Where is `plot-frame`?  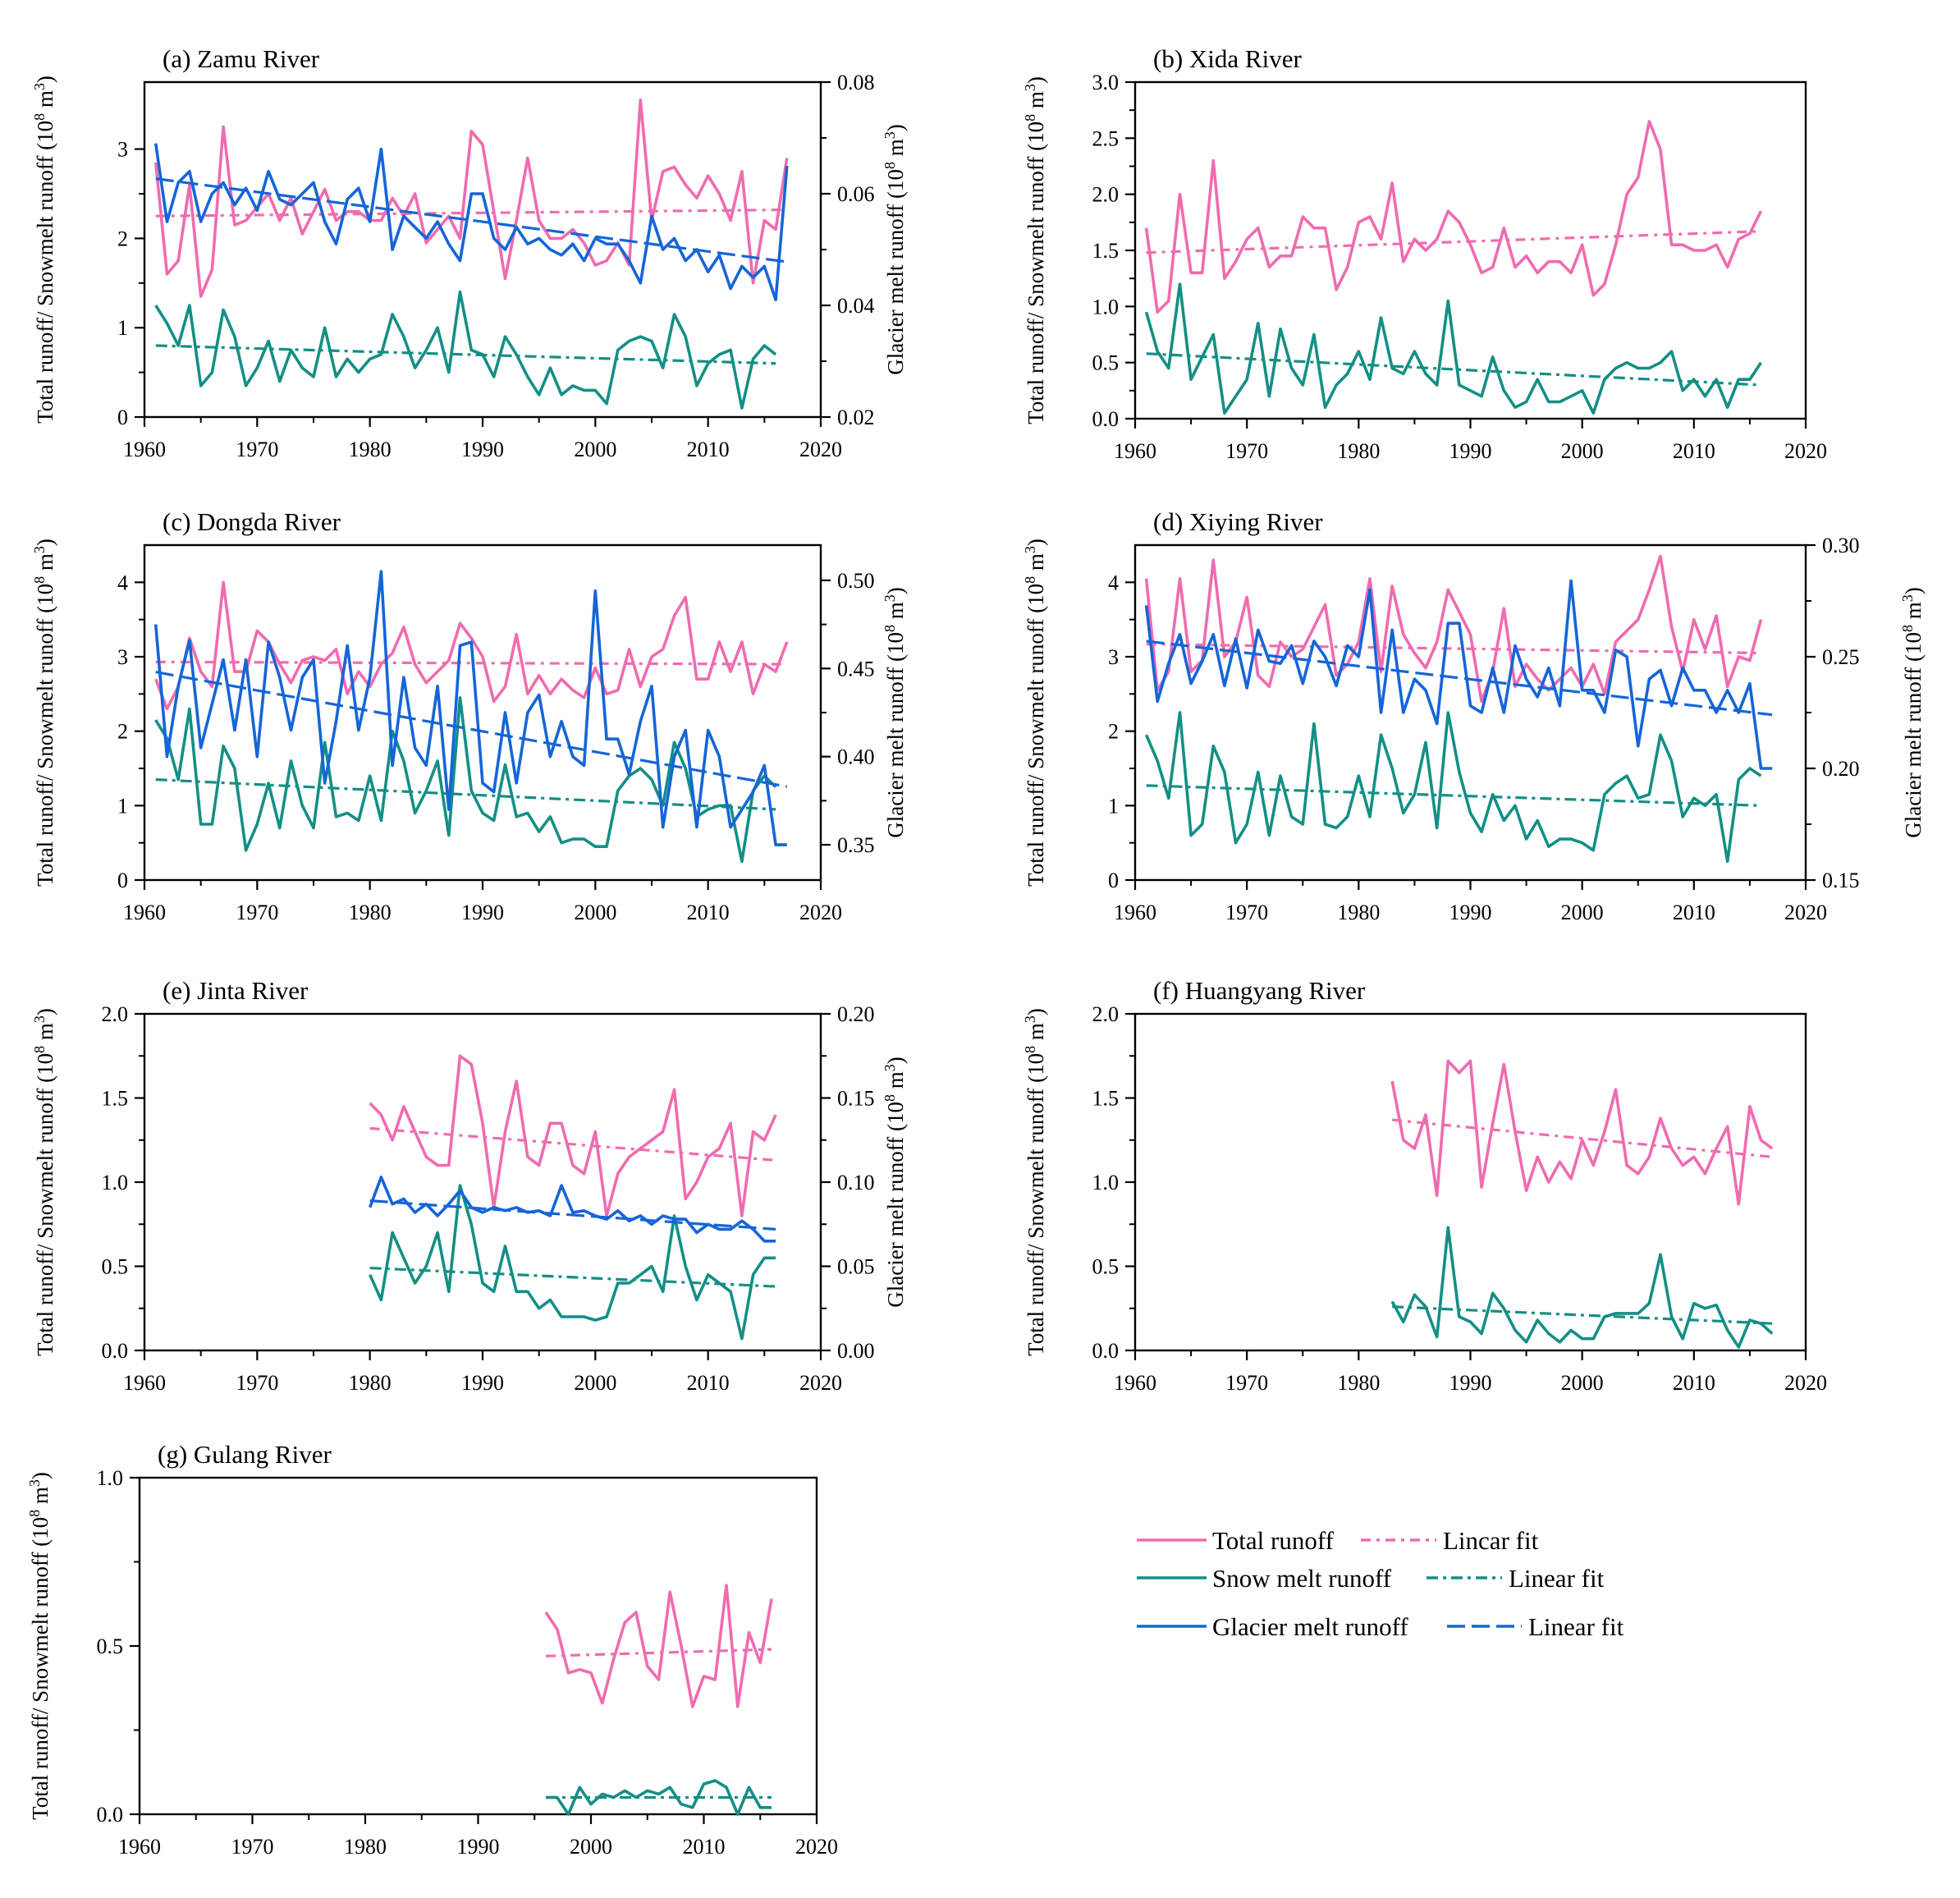
plot-frame is located at coordinates (482, 249).